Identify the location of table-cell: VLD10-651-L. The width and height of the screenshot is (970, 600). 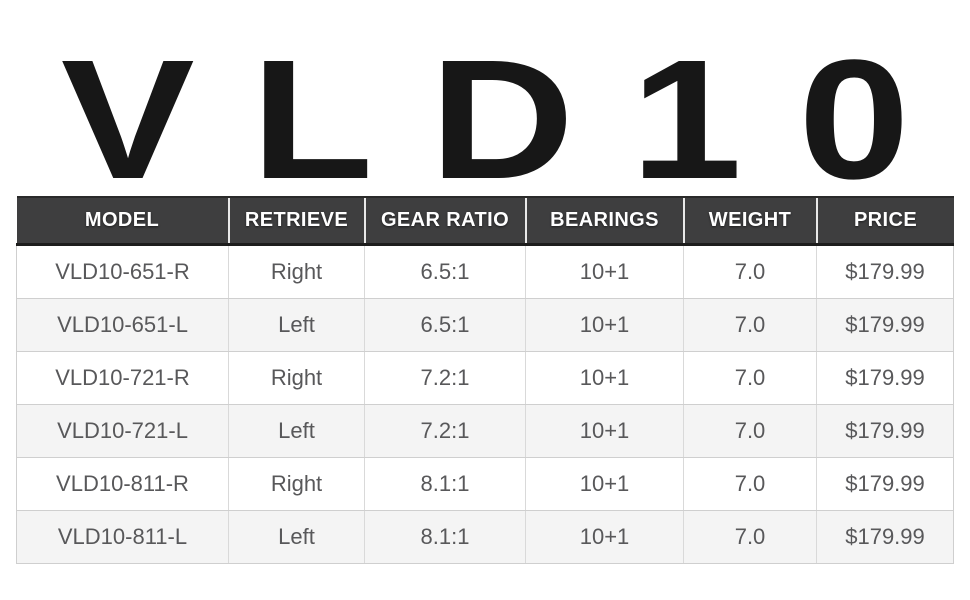
(122, 325).